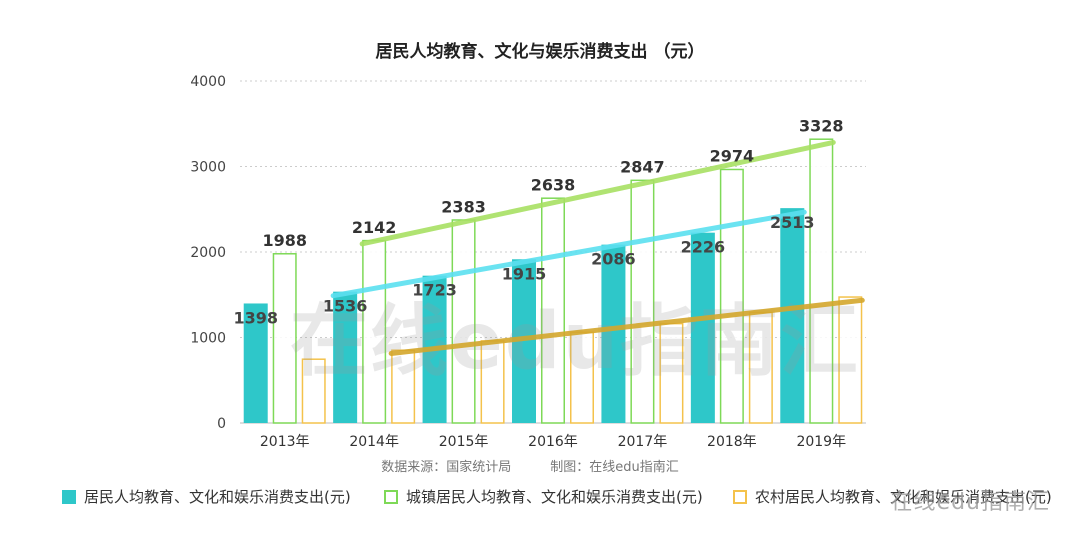 The height and width of the screenshot is (548, 1080). I want to click on data-label-urban: 2638, so click(553, 184).